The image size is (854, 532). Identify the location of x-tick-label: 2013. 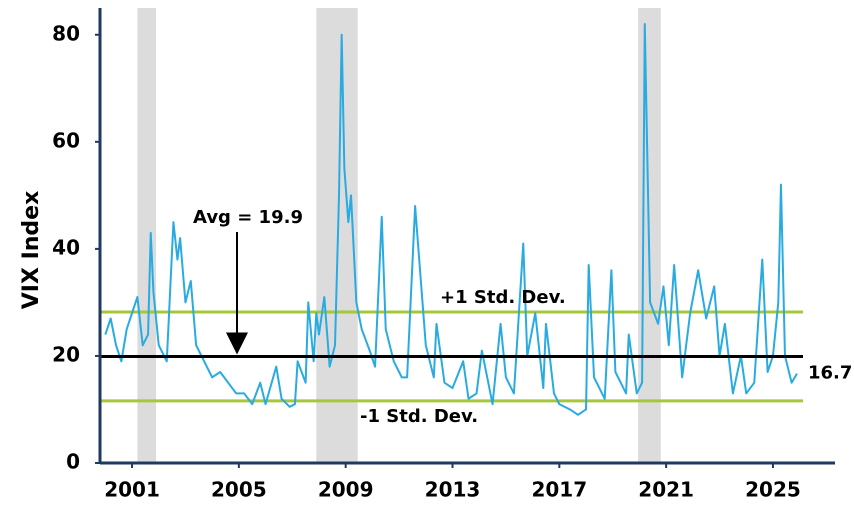
(453, 490).